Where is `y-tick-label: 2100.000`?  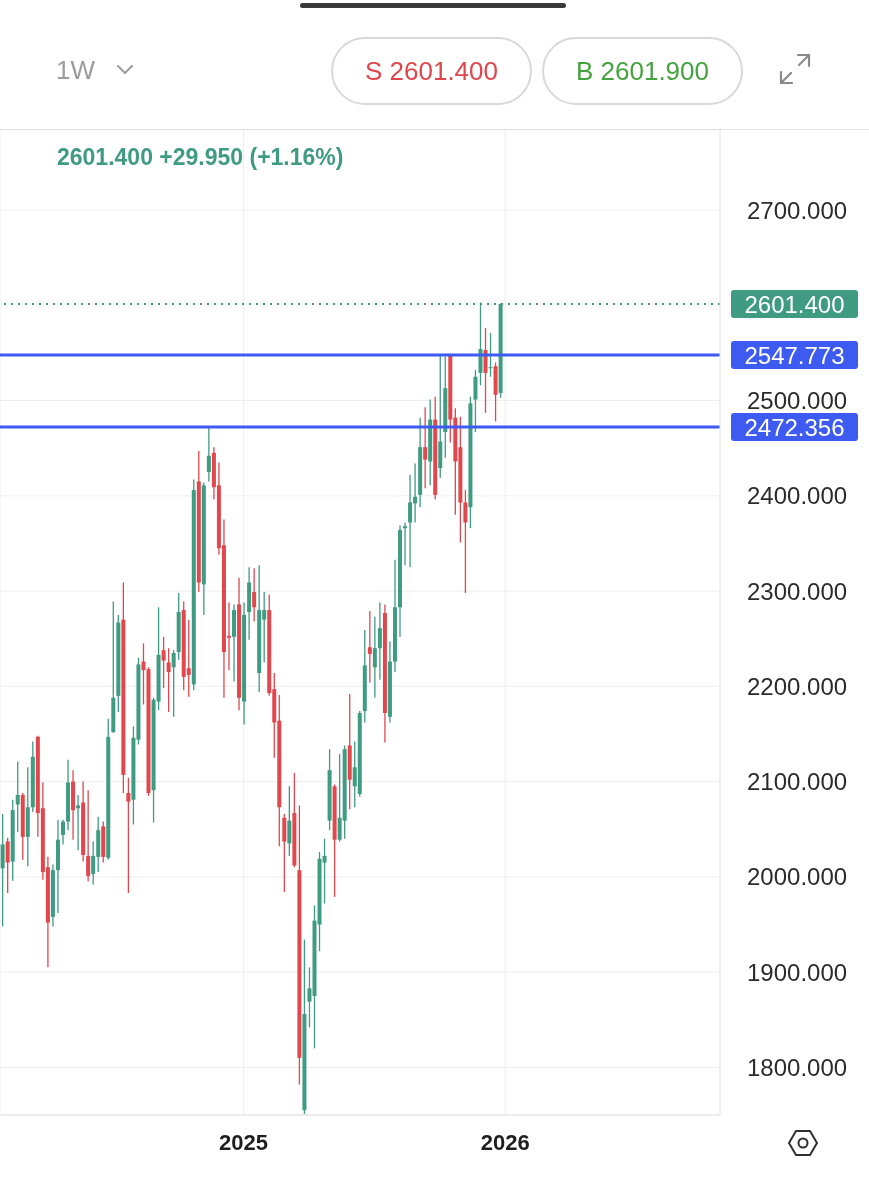
y-tick-label: 2100.000 is located at coordinates (797, 782).